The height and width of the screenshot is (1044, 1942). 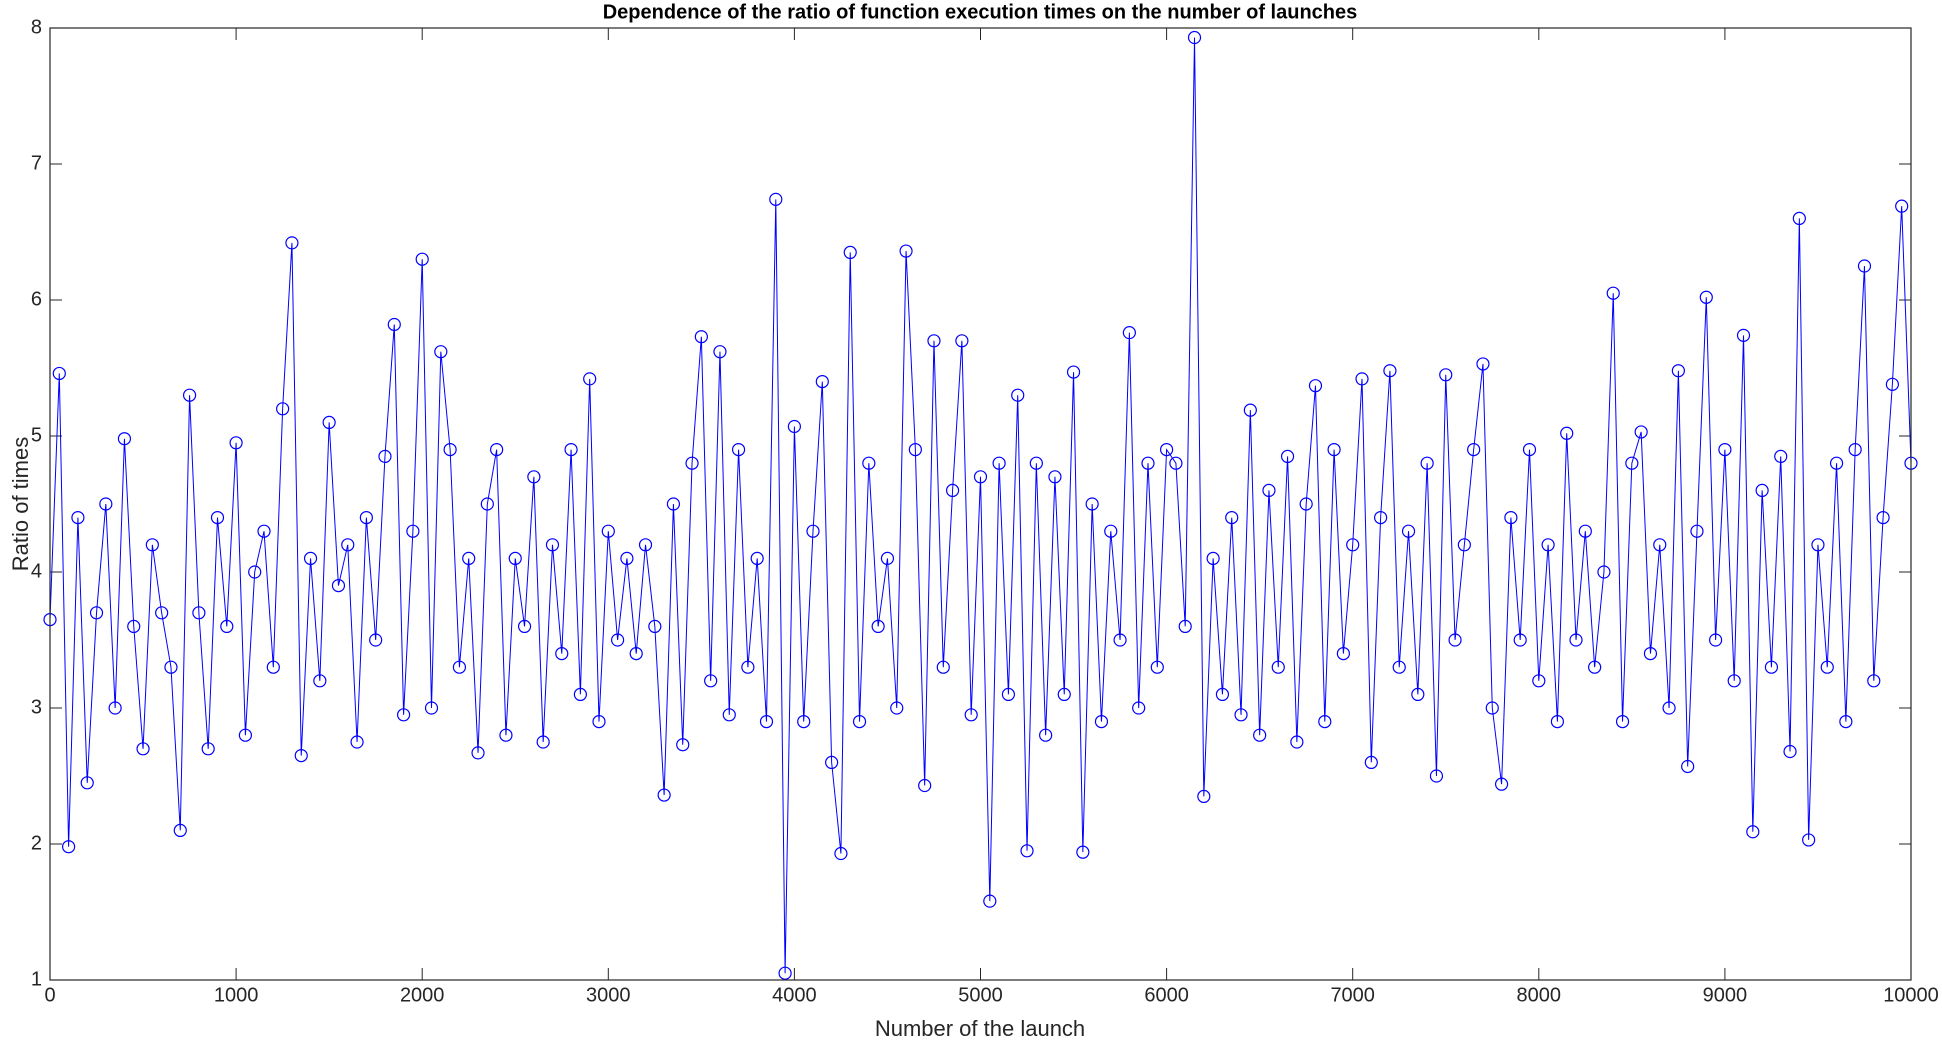 What do you see at coordinates (980, 1028) in the screenshot?
I see `x-axis-label: Number of the launch` at bounding box center [980, 1028].